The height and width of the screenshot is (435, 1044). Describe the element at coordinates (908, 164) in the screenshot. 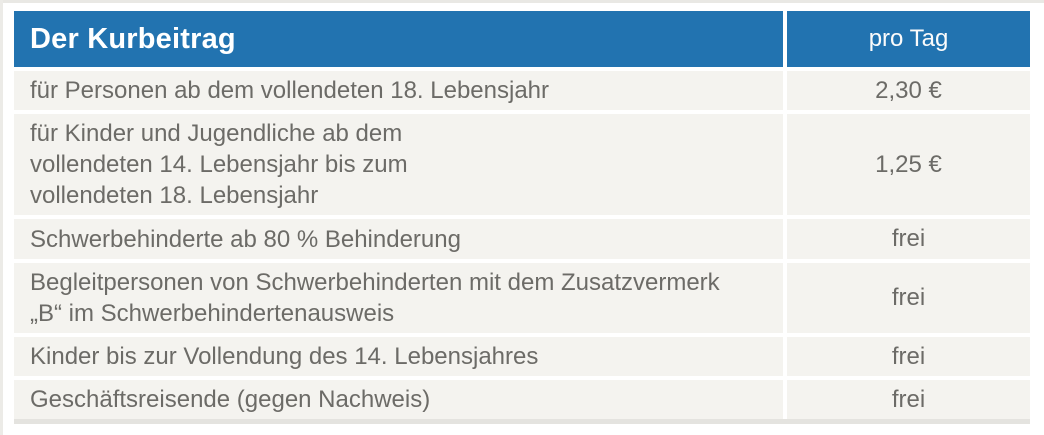

I see `row-value: 1,25 €` at that location.